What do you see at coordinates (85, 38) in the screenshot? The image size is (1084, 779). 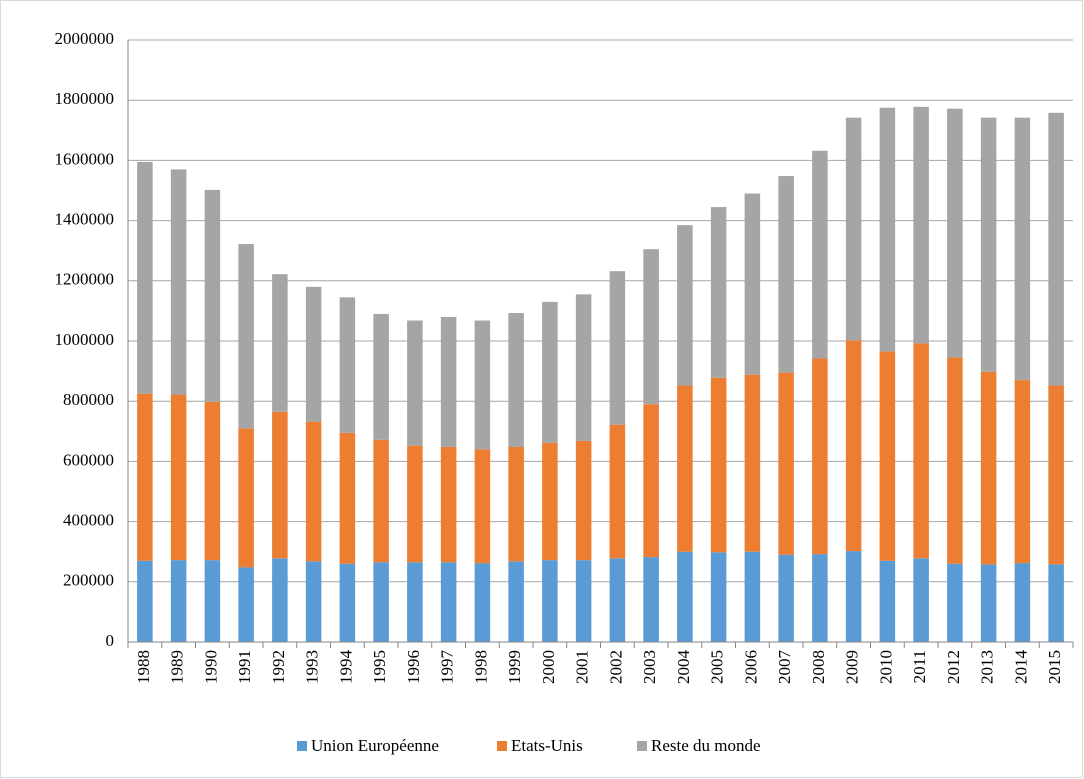 I see `y-tick-label: 2000000` at bounding box center [85, 38].